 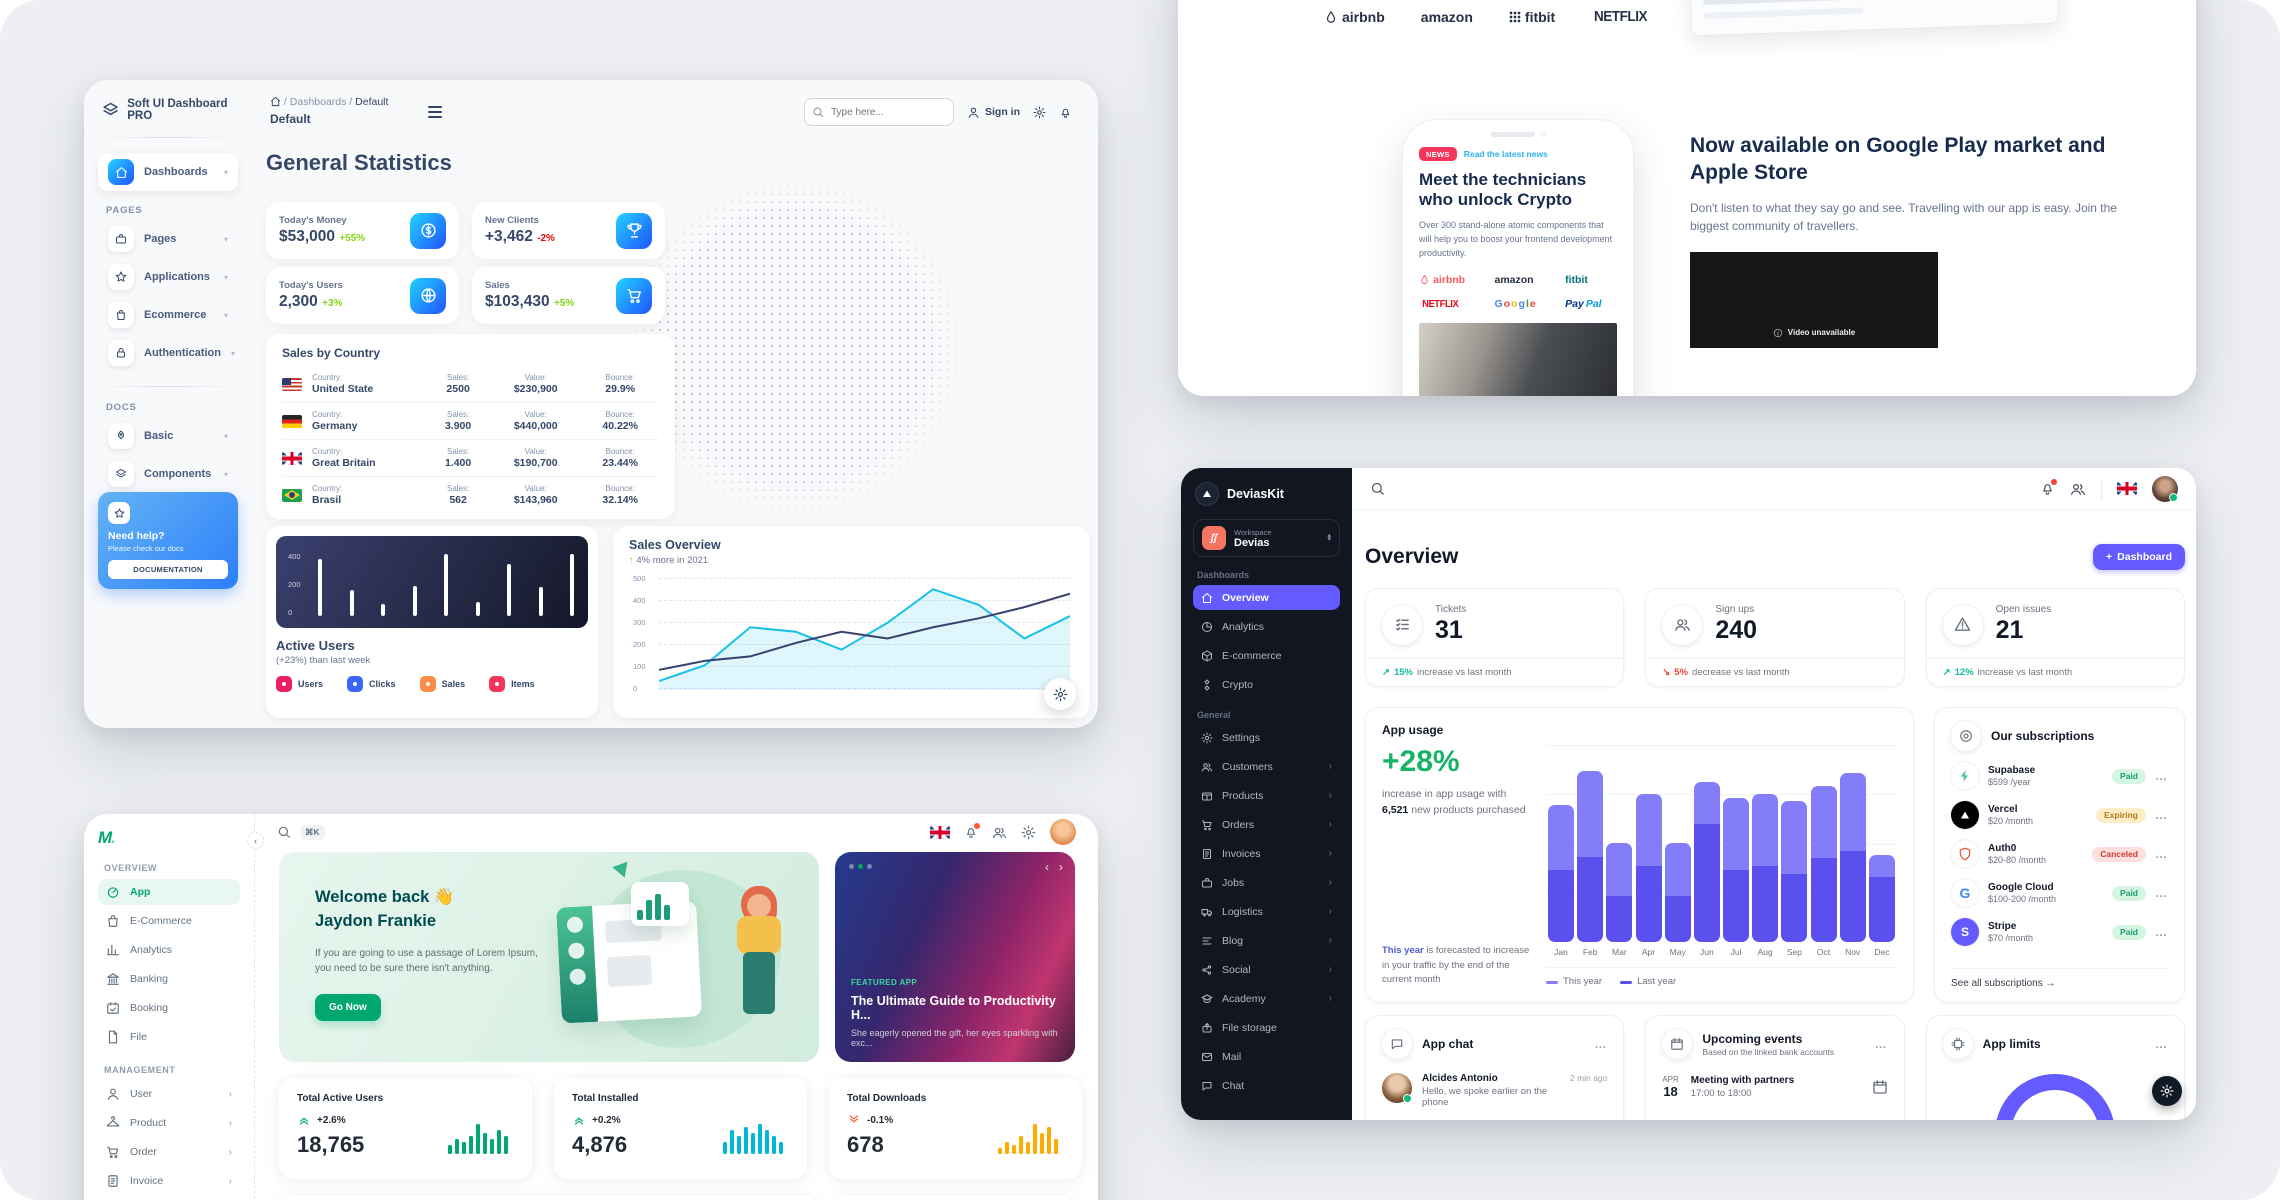 I want to click on authentication-icon, so click(x=121, y=353).